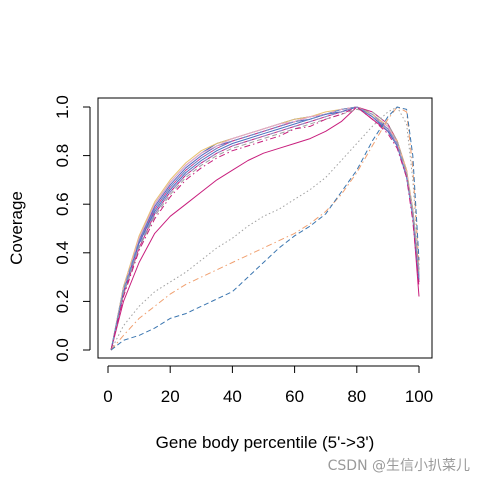  What do you see at coordinates (399, 466) in the screenshot?
I see `watermark-text: CSDN @生信小扒菜儿` at bounding box center [399, 466].